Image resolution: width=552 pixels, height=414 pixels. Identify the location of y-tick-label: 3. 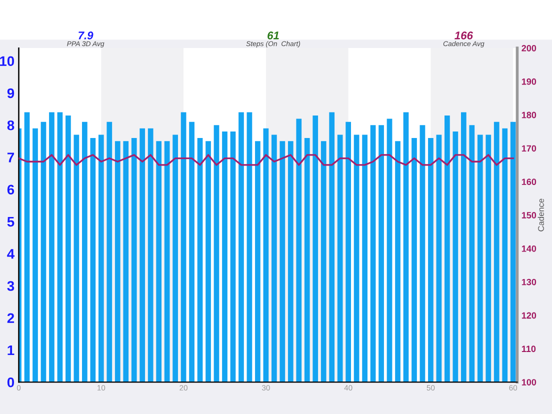
(10, 286).